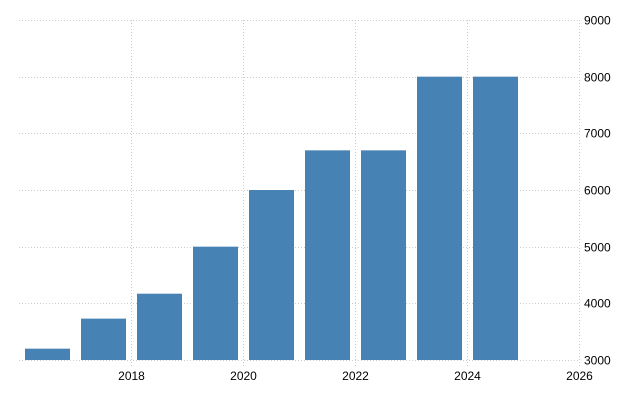 The image size is (640, 400). What do you see at coordinates (597, 134) in the screenshot?
I see `y-tick-label: 7000` at bounding box center [597, 134].